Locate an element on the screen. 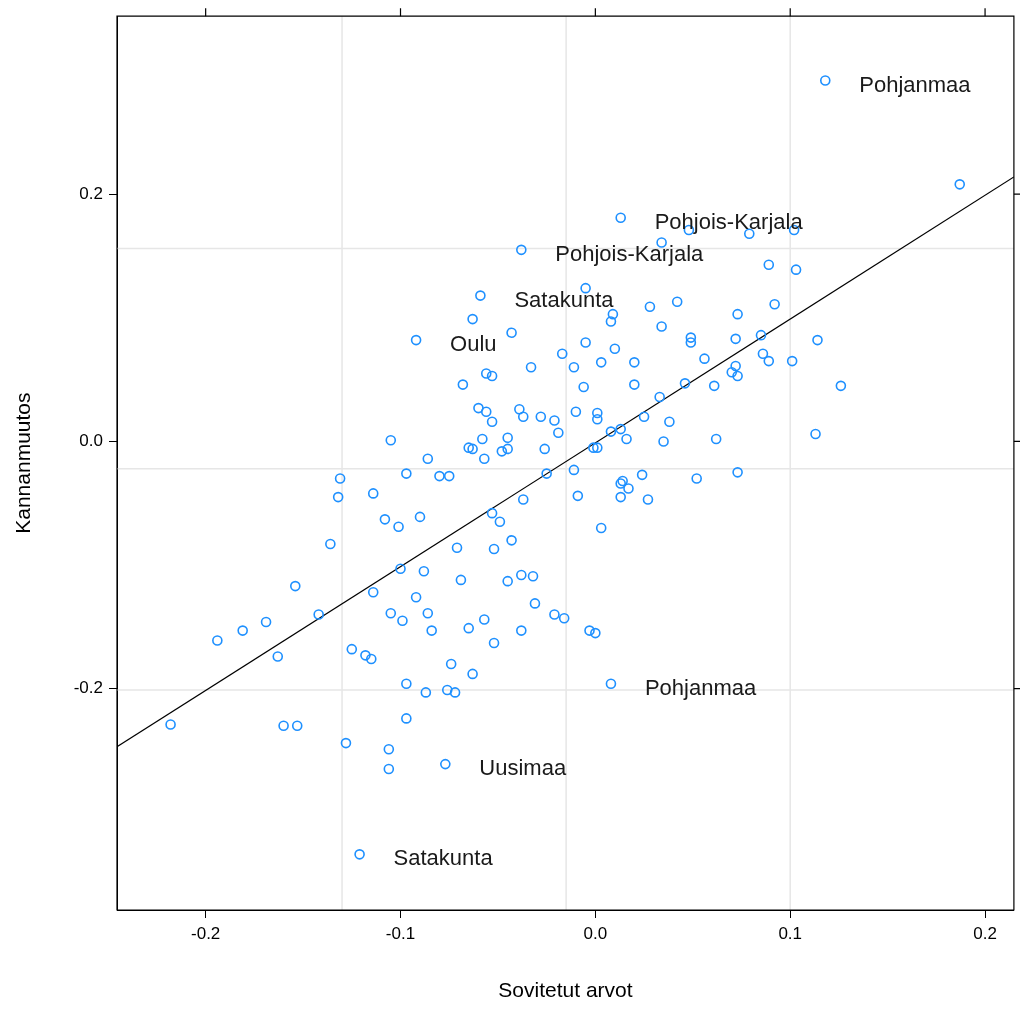 This screenshot has height=1010, width=1020. y-axis-title: Kannanmuutos is located at coordinates (23, 463).